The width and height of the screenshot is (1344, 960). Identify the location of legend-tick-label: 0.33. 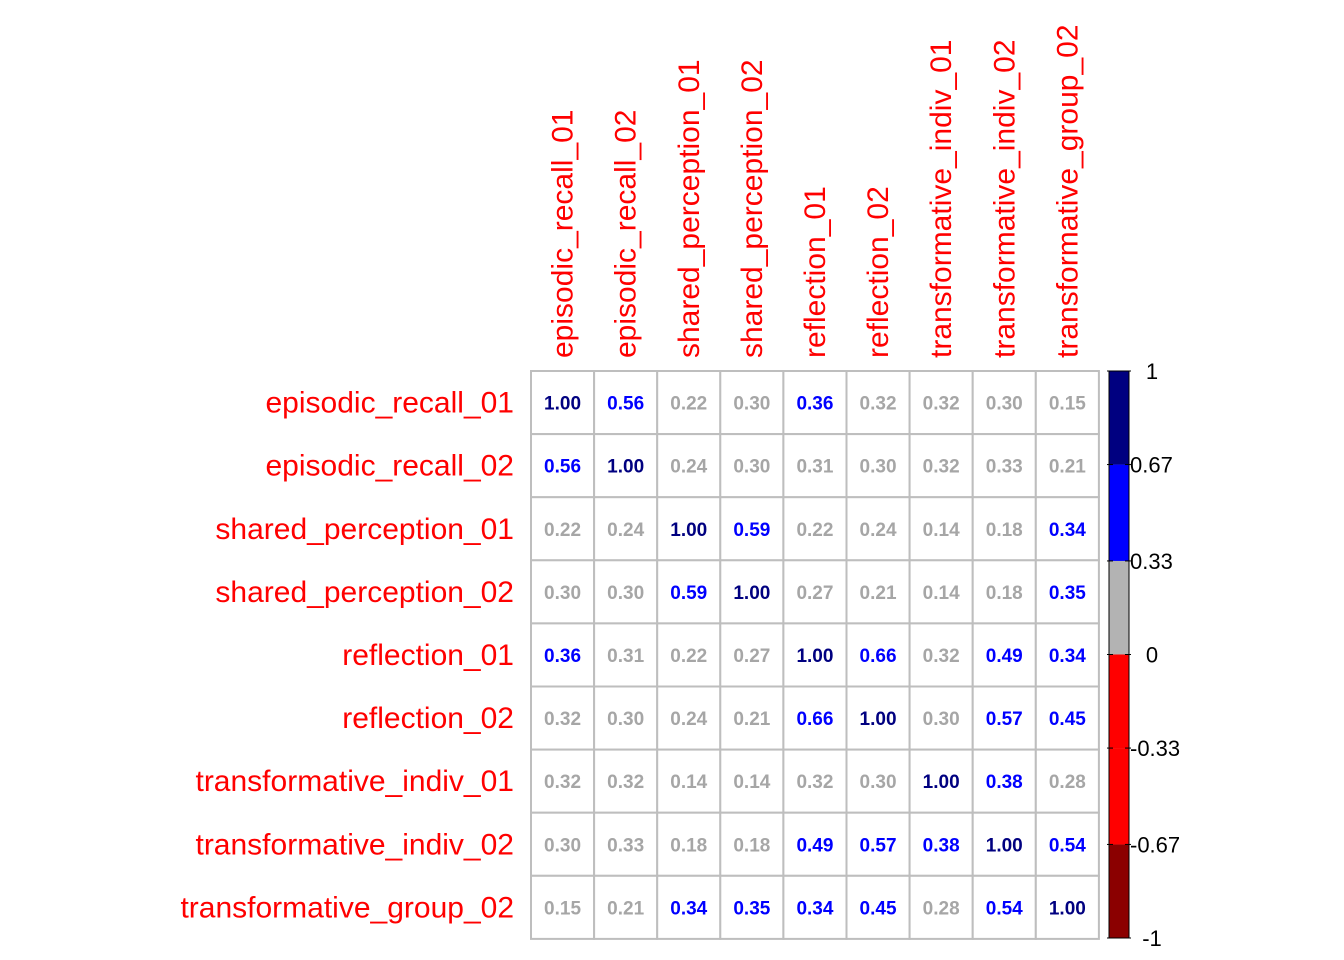
(1151, 561).